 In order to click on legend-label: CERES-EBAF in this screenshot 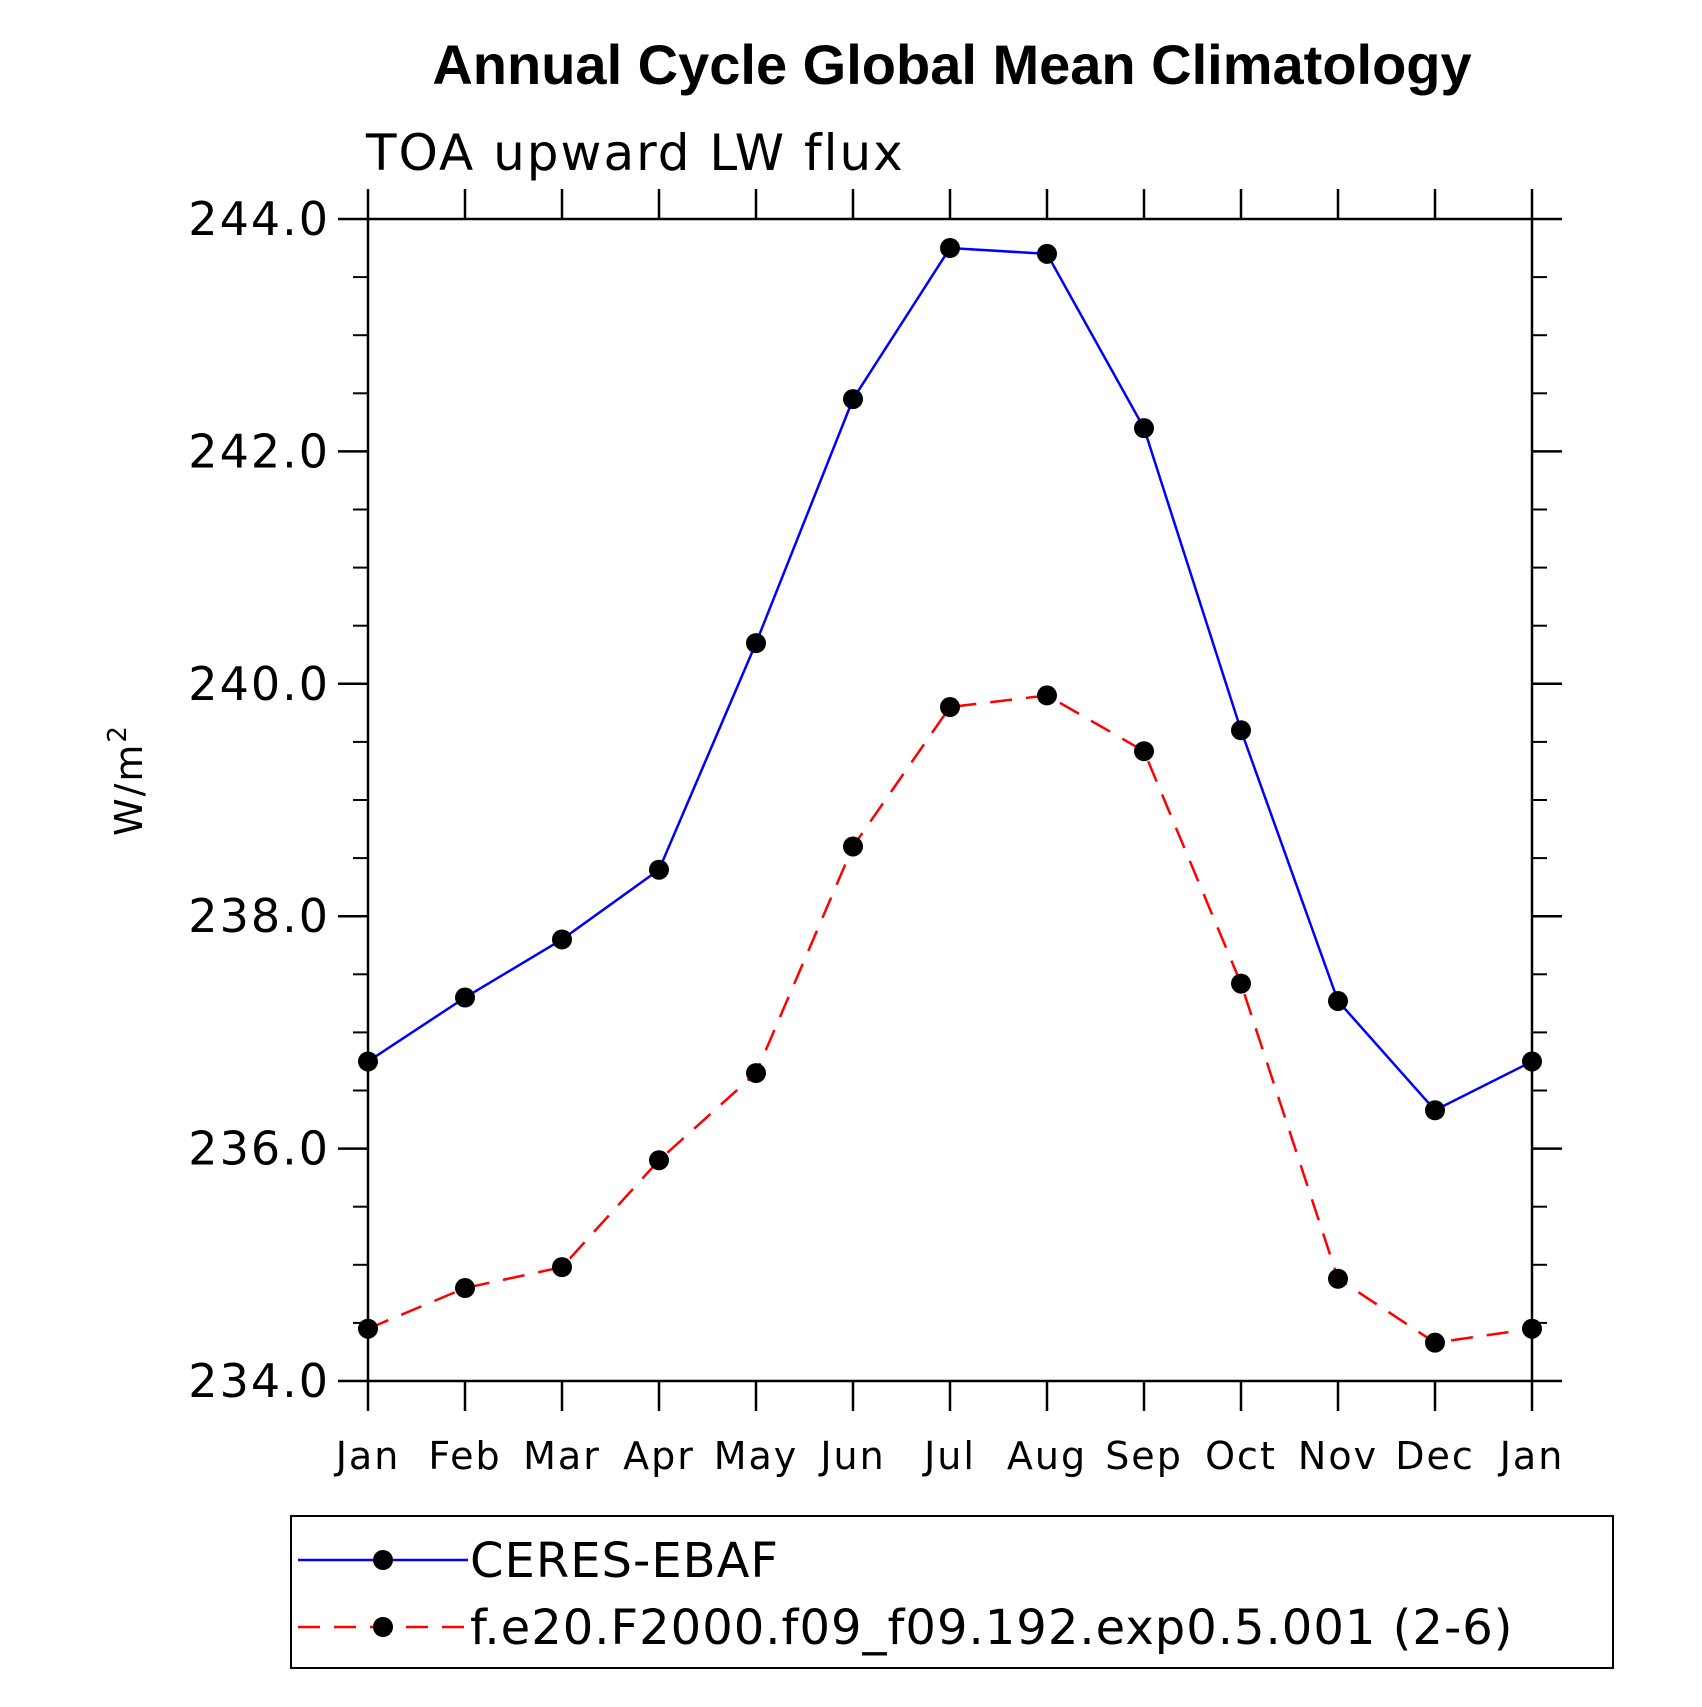, I will do `click(624, 1561)`.